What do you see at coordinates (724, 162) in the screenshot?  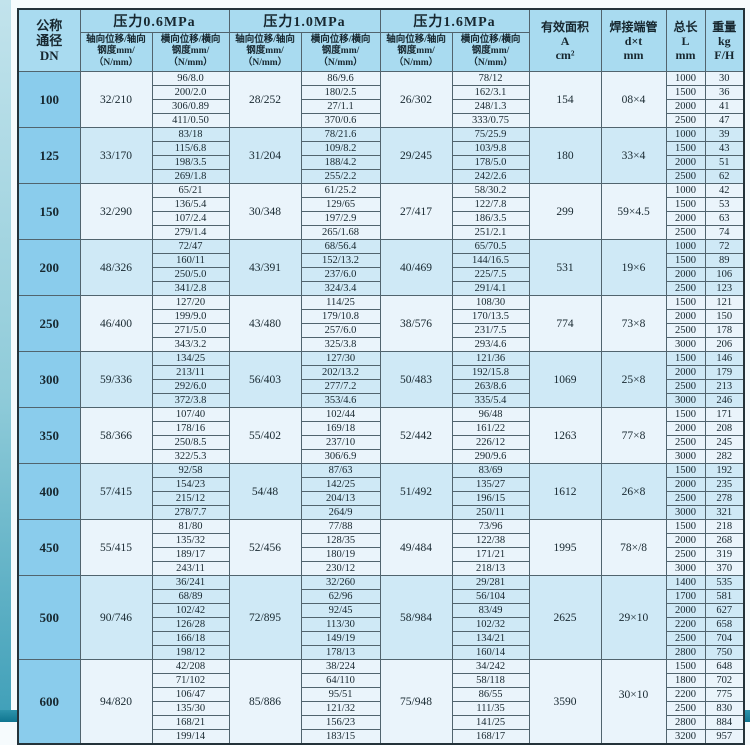 I see `weight-value: 51` at bounding box center [724, 162].